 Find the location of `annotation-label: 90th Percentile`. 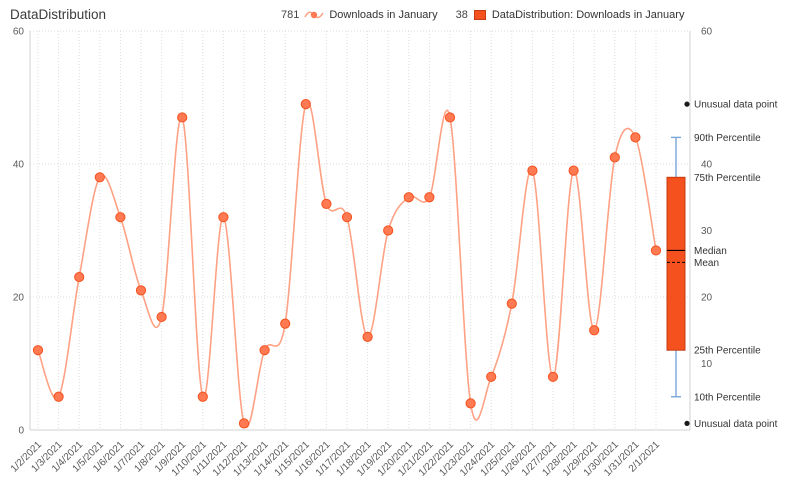

annotation-label: 90th Percentile is located at coordinates (727, 138).